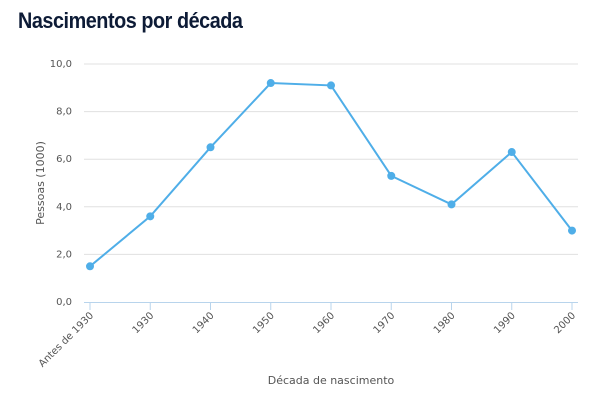 The height and width of the screenshot is (400, 600). Describe the element at coordinates (324, 323) in the screenshot. I see `x-tick-label: 1960` at that location.